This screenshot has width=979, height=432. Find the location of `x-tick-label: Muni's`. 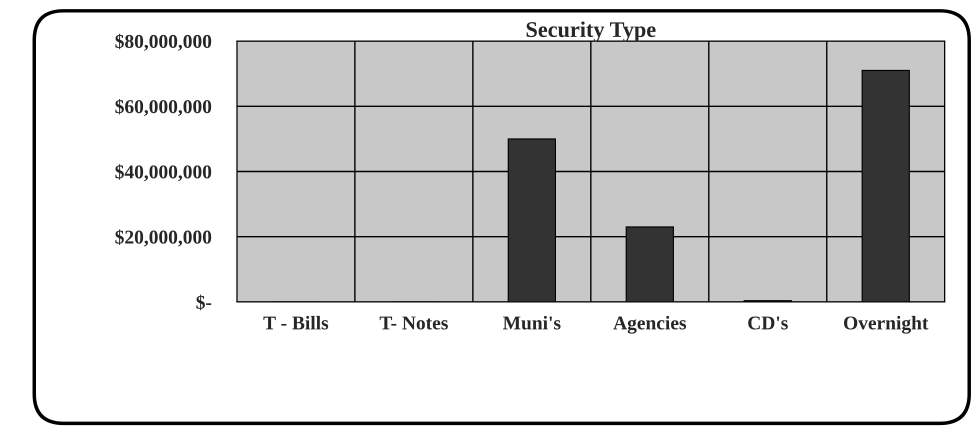

x-tick-label: Muni's is located at coordinates (531, 323).